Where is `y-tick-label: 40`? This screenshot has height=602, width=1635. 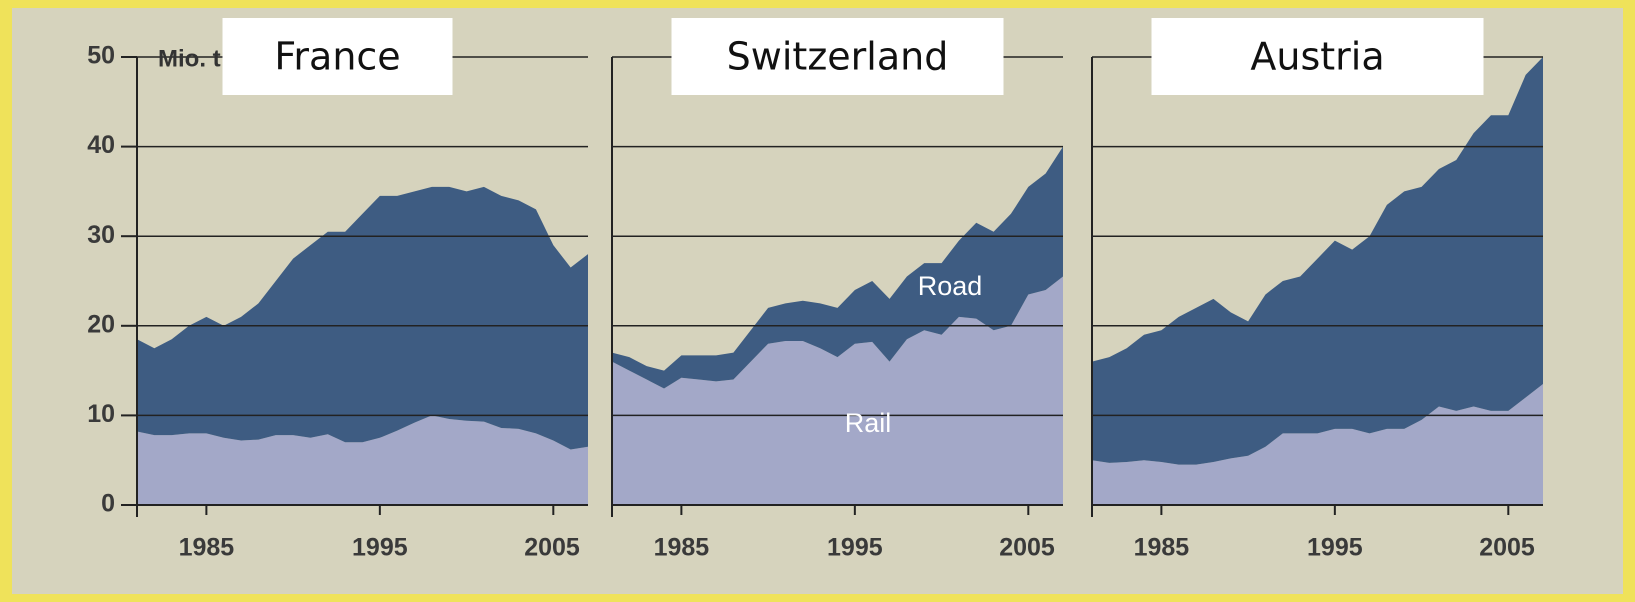 y-tick-label: 40 is located at coordinates (101, 145).